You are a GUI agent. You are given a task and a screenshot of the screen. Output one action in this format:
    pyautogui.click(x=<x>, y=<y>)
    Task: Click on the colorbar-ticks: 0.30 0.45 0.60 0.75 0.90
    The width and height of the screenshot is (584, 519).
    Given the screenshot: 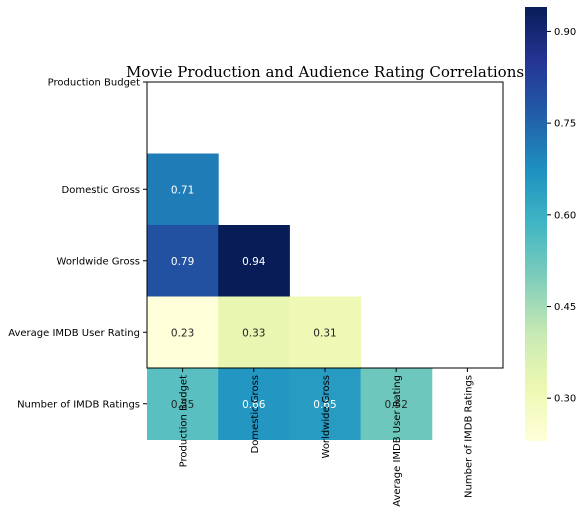 What is the action you would take?
    pyautogui.click(x=561, y=216)
    